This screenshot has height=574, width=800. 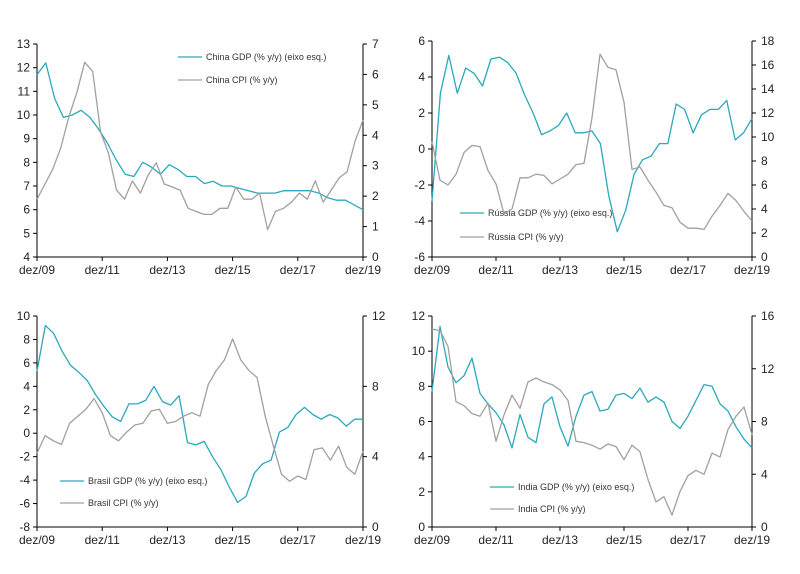 I want to click on legend-label: India GDP (% y/y) (eixo esq.), so click(x=576, y=487).